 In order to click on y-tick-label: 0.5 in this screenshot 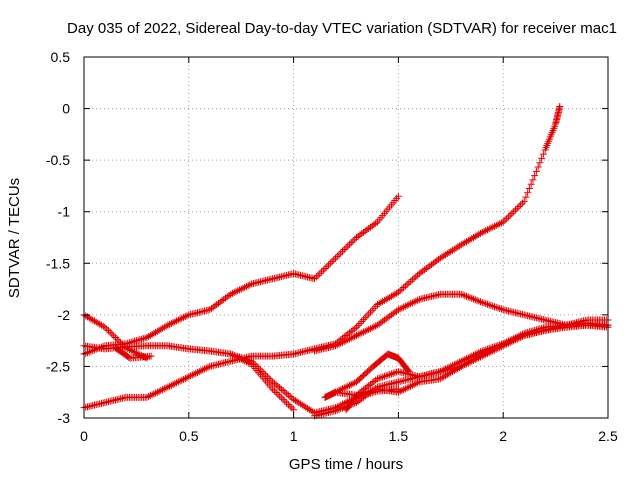, I will do `click(61, 57)`.